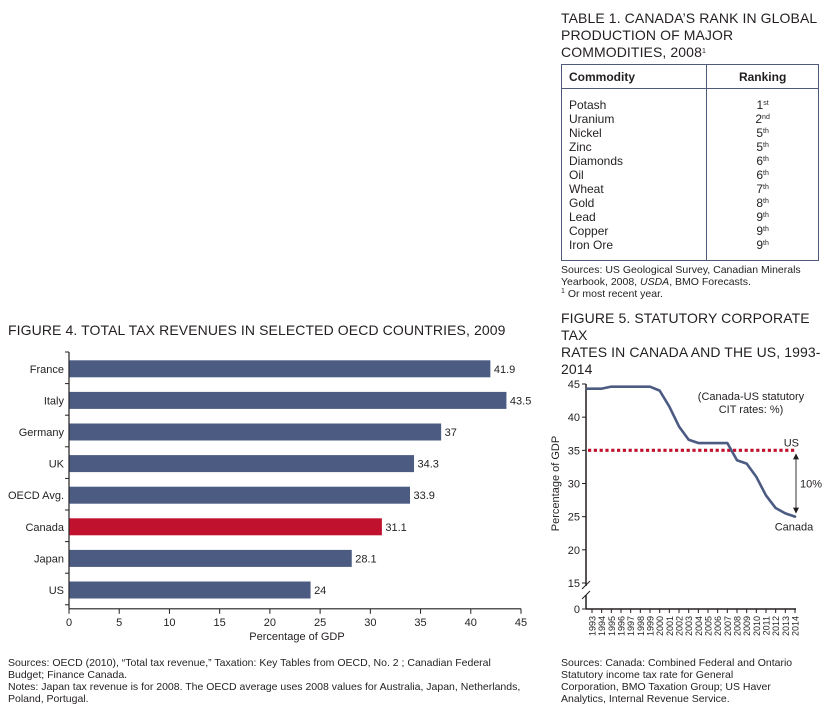  Describe the element at coordinates (718, 626) in the screenshot. I see `x-tick-label: 2006` at that location.